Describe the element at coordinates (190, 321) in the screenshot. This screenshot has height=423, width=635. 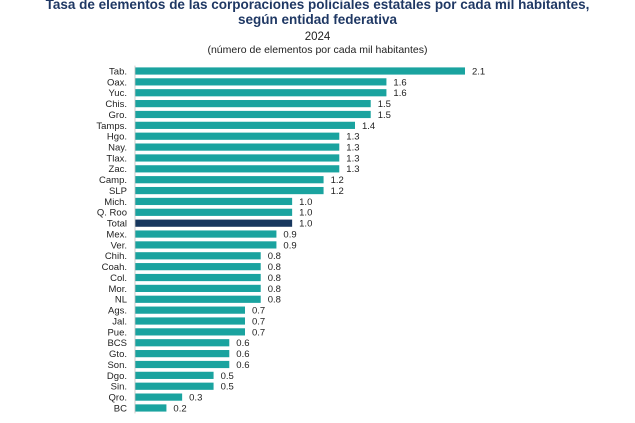
I see `bar-jal` at that location.